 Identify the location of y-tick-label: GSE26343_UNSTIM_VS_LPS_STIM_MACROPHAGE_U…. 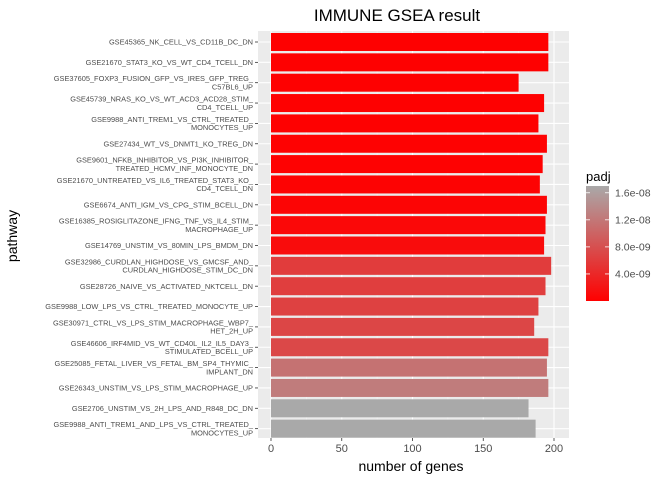
(156, 388).